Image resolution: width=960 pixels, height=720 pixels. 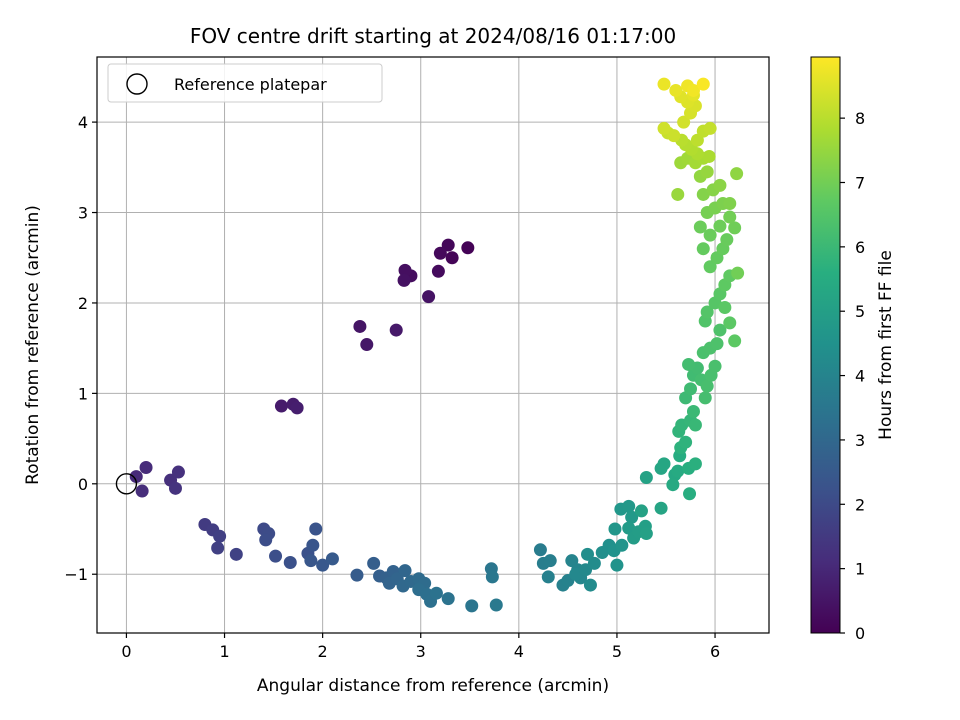 I want to click on x-tick-label: 2, so click(x=323, y=651).